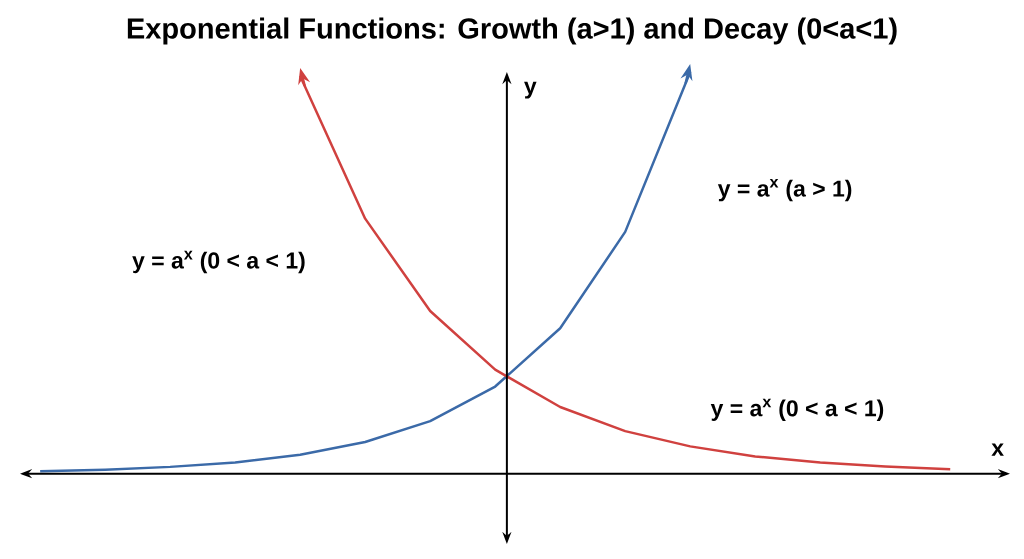 The image size is (1024, 559). Describe the element at coordinates (997, 449) in the screenshot. I see `x-axis-title: x` at that location.